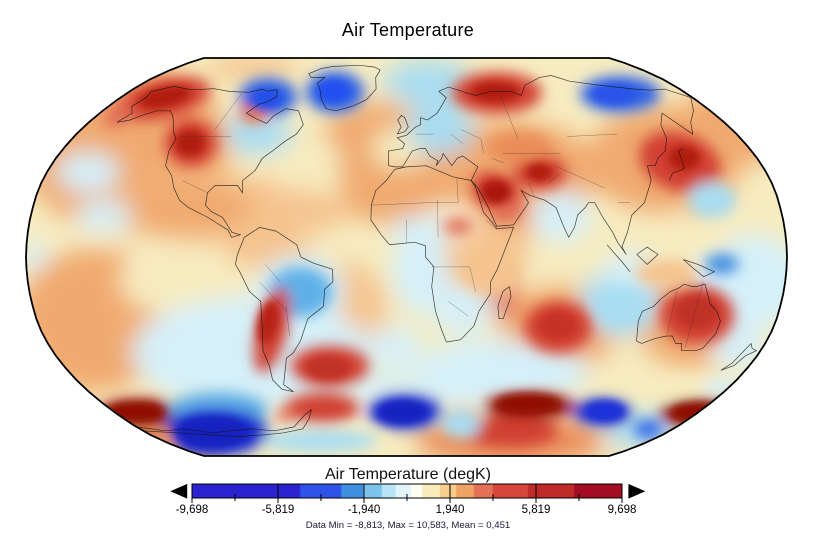 This screenshot has height=544, width=816. Describe the element at coordinates (278, 510) in the screenshot. I see `svg-text: -5,819` at that location.